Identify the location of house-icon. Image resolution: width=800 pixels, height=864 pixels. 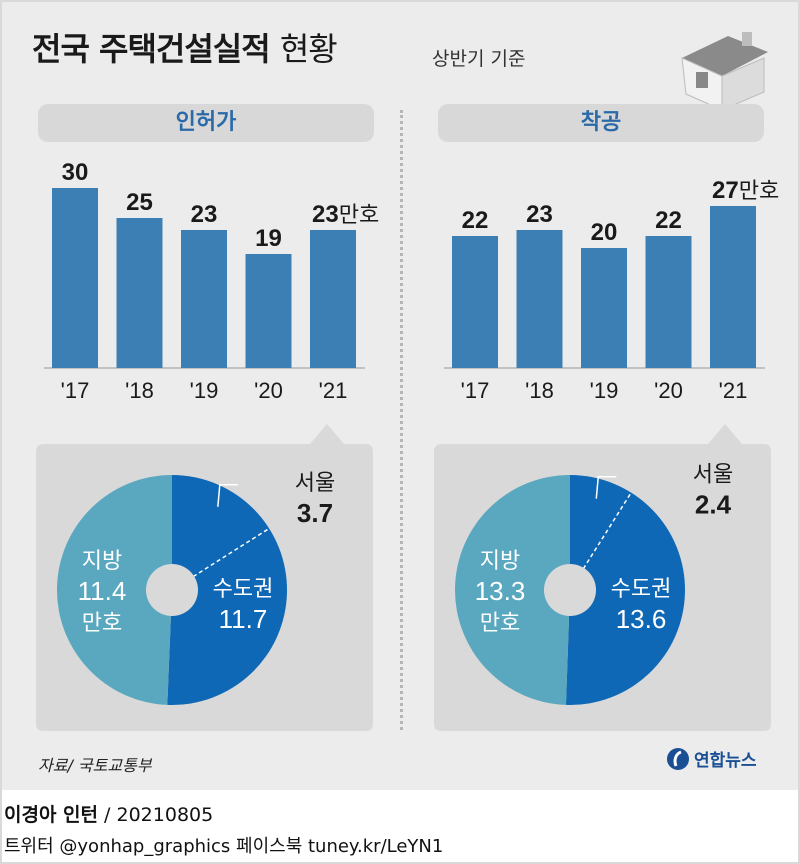
(724, 71).